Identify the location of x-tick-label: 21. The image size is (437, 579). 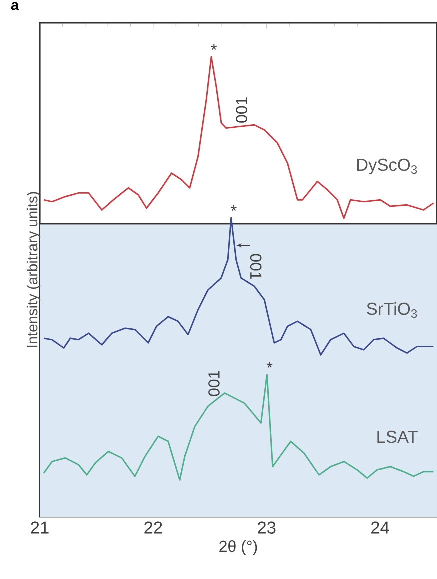
(40, 528).